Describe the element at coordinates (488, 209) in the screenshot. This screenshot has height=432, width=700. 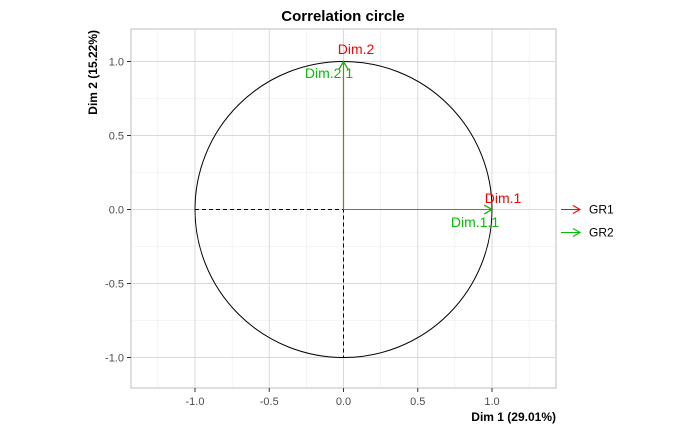
I see `vector-dim-1-1-head` at that location.